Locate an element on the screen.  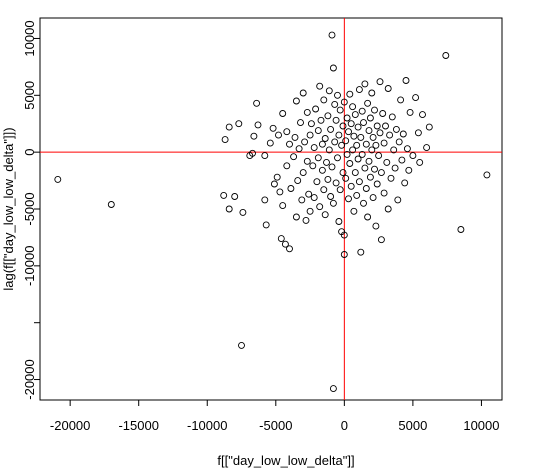
x-tick-label: 5000 is located at coordinates (412, 425).